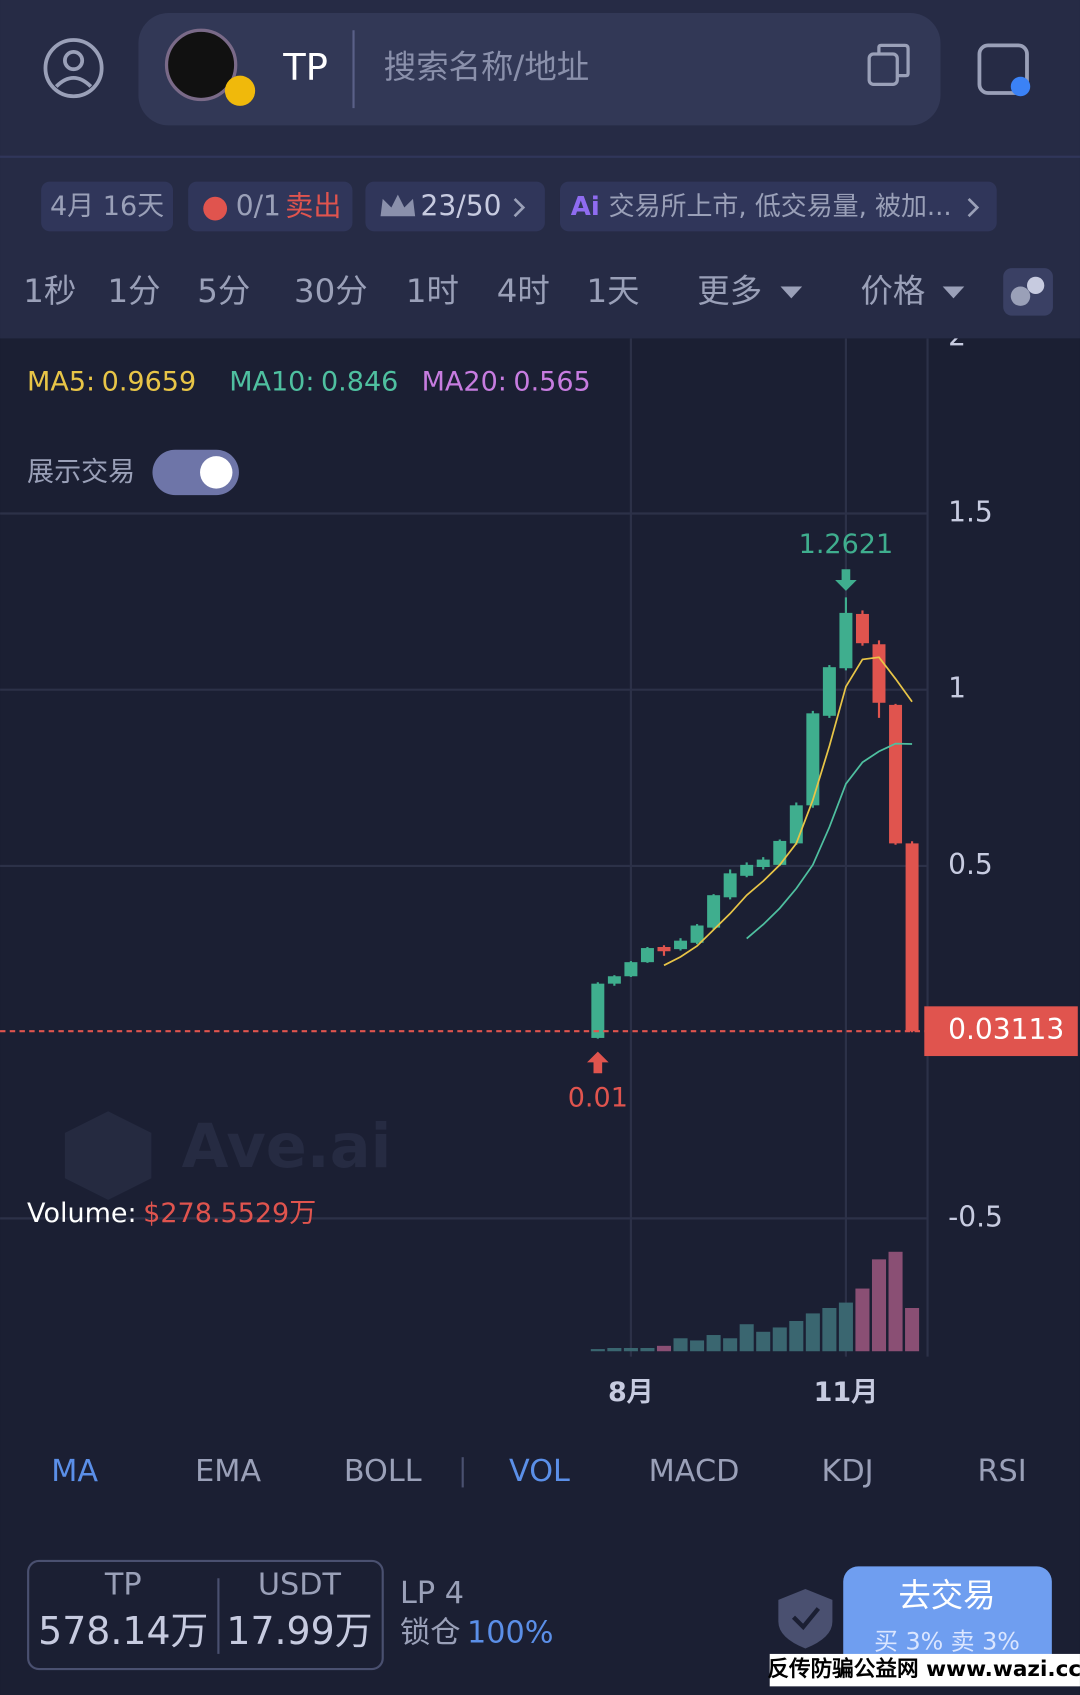  Describe the element at coordinates (947, 1620) in the screenshot. I see `trade-button` at that location.